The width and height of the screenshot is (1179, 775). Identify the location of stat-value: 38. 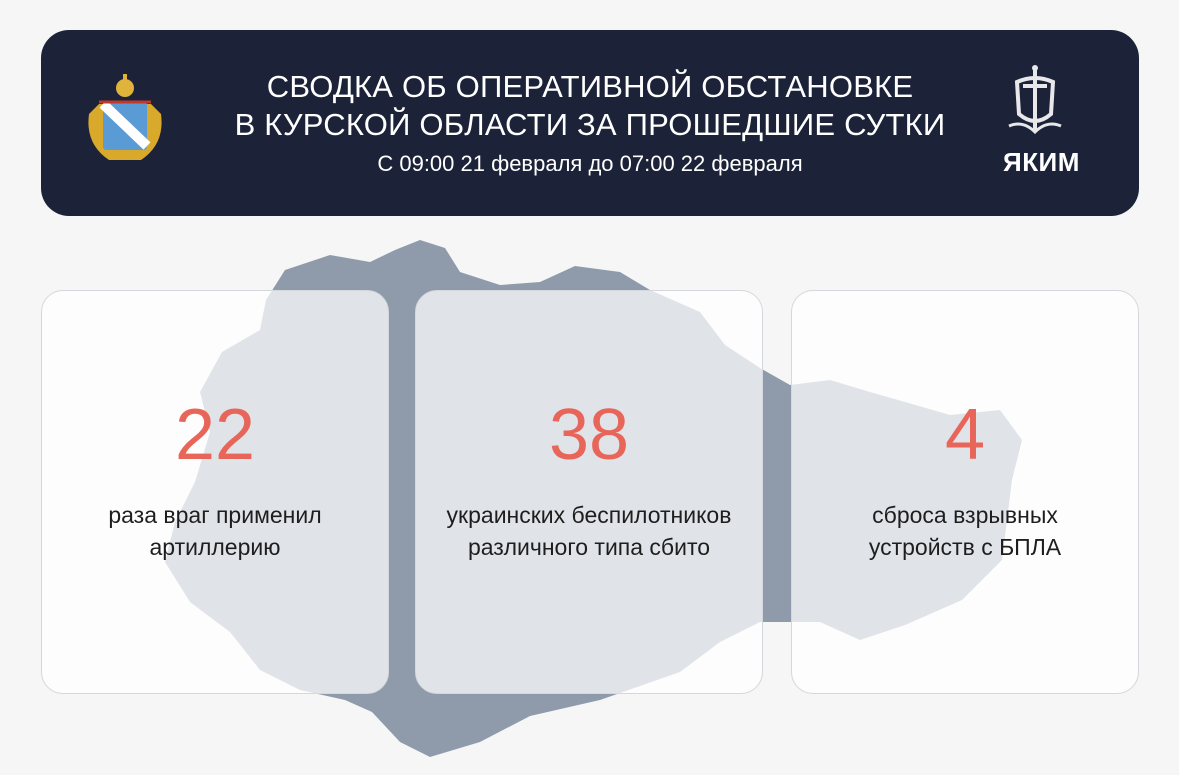
(589, 435).